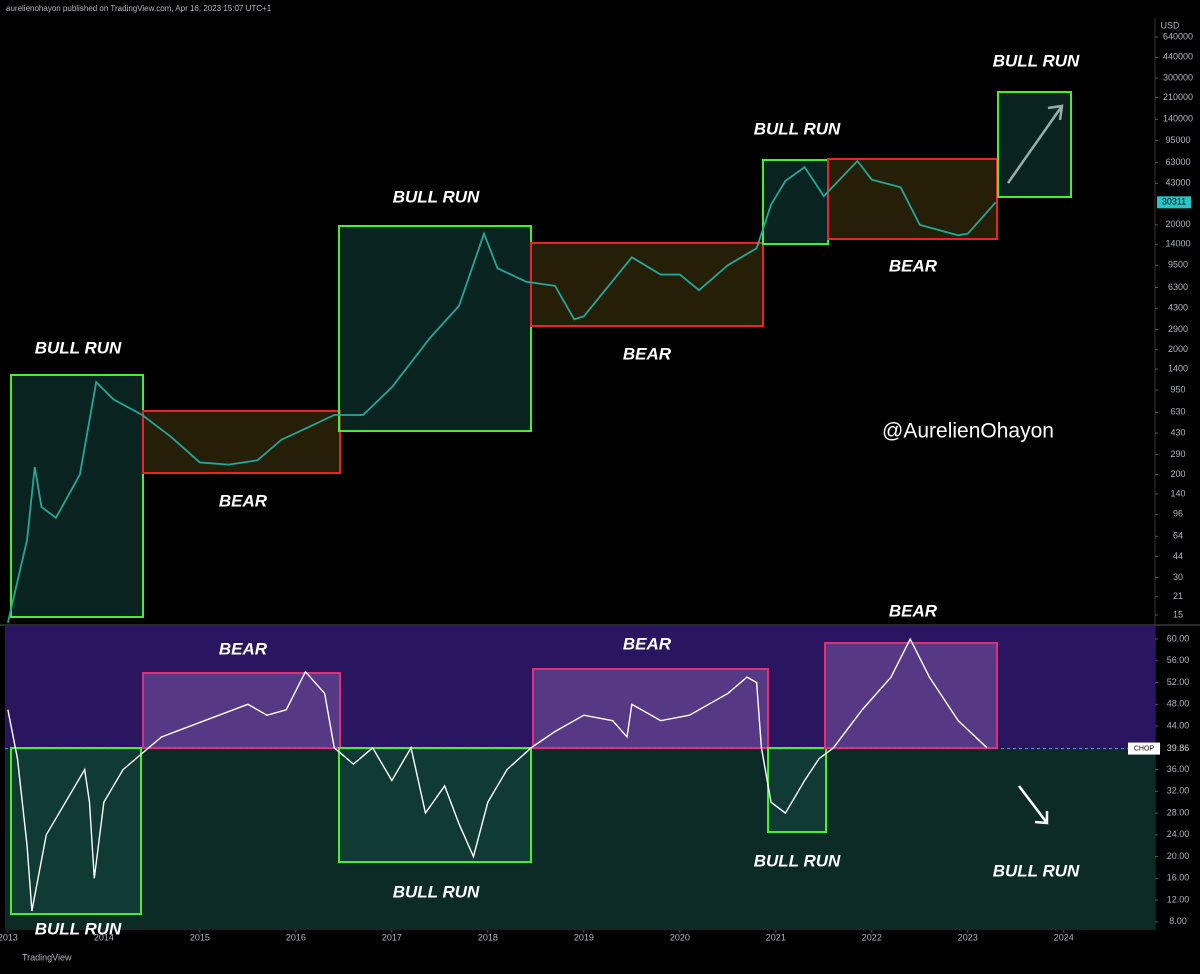  What do you see at coordinates (200, 937) in the screenshot?
I see `x-tick-label: 2015` at bounding box center [200, 937].